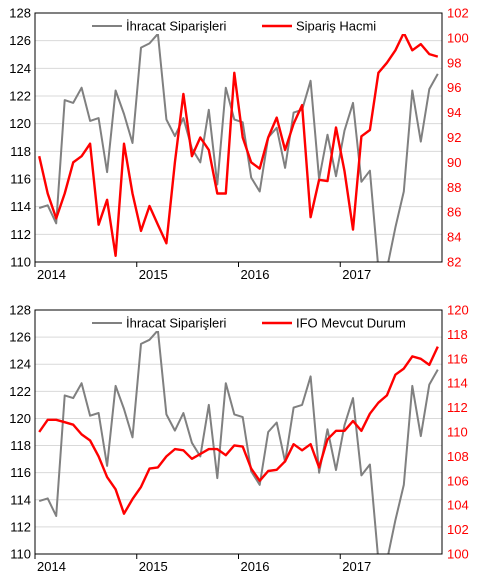 This screenshot has width=483, height=582. Describe the element at coordinates (454, 112) in the screenshot. I see `y-right-tick-label: 94` at that location.